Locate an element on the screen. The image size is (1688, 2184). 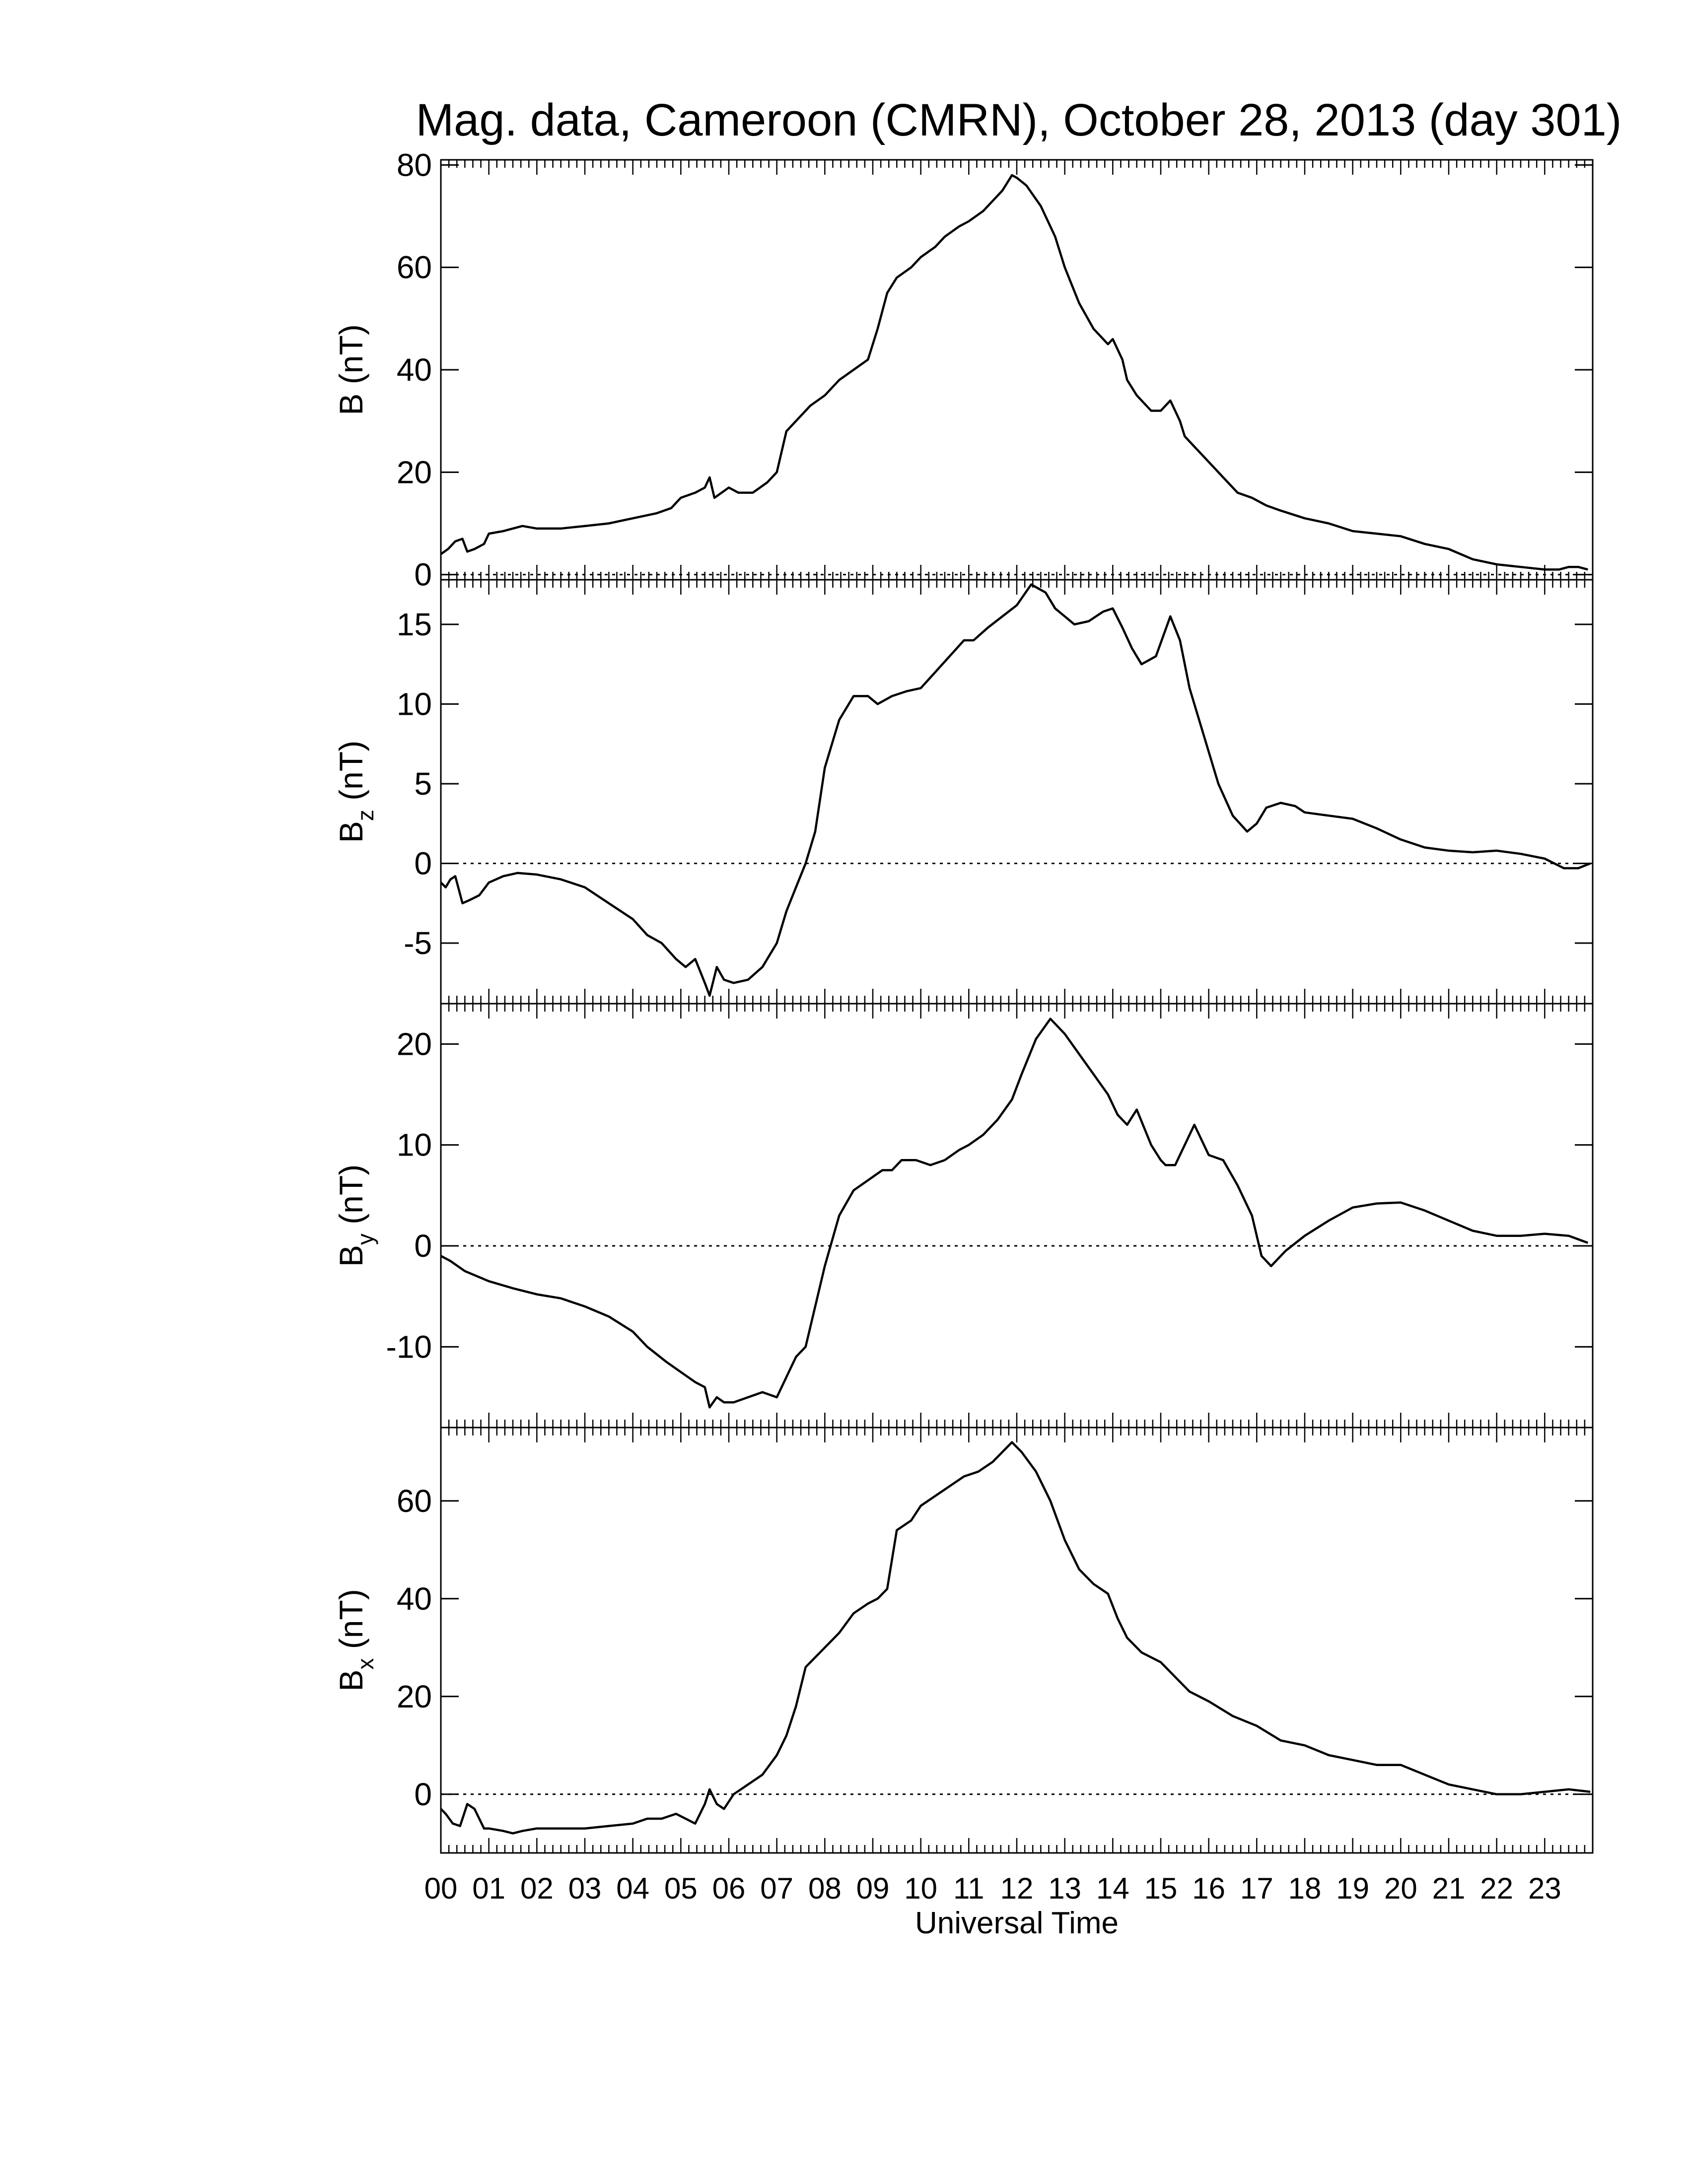
panel-by: -10 0 10 20 By (nT) is located at coordinates (963, 1216).